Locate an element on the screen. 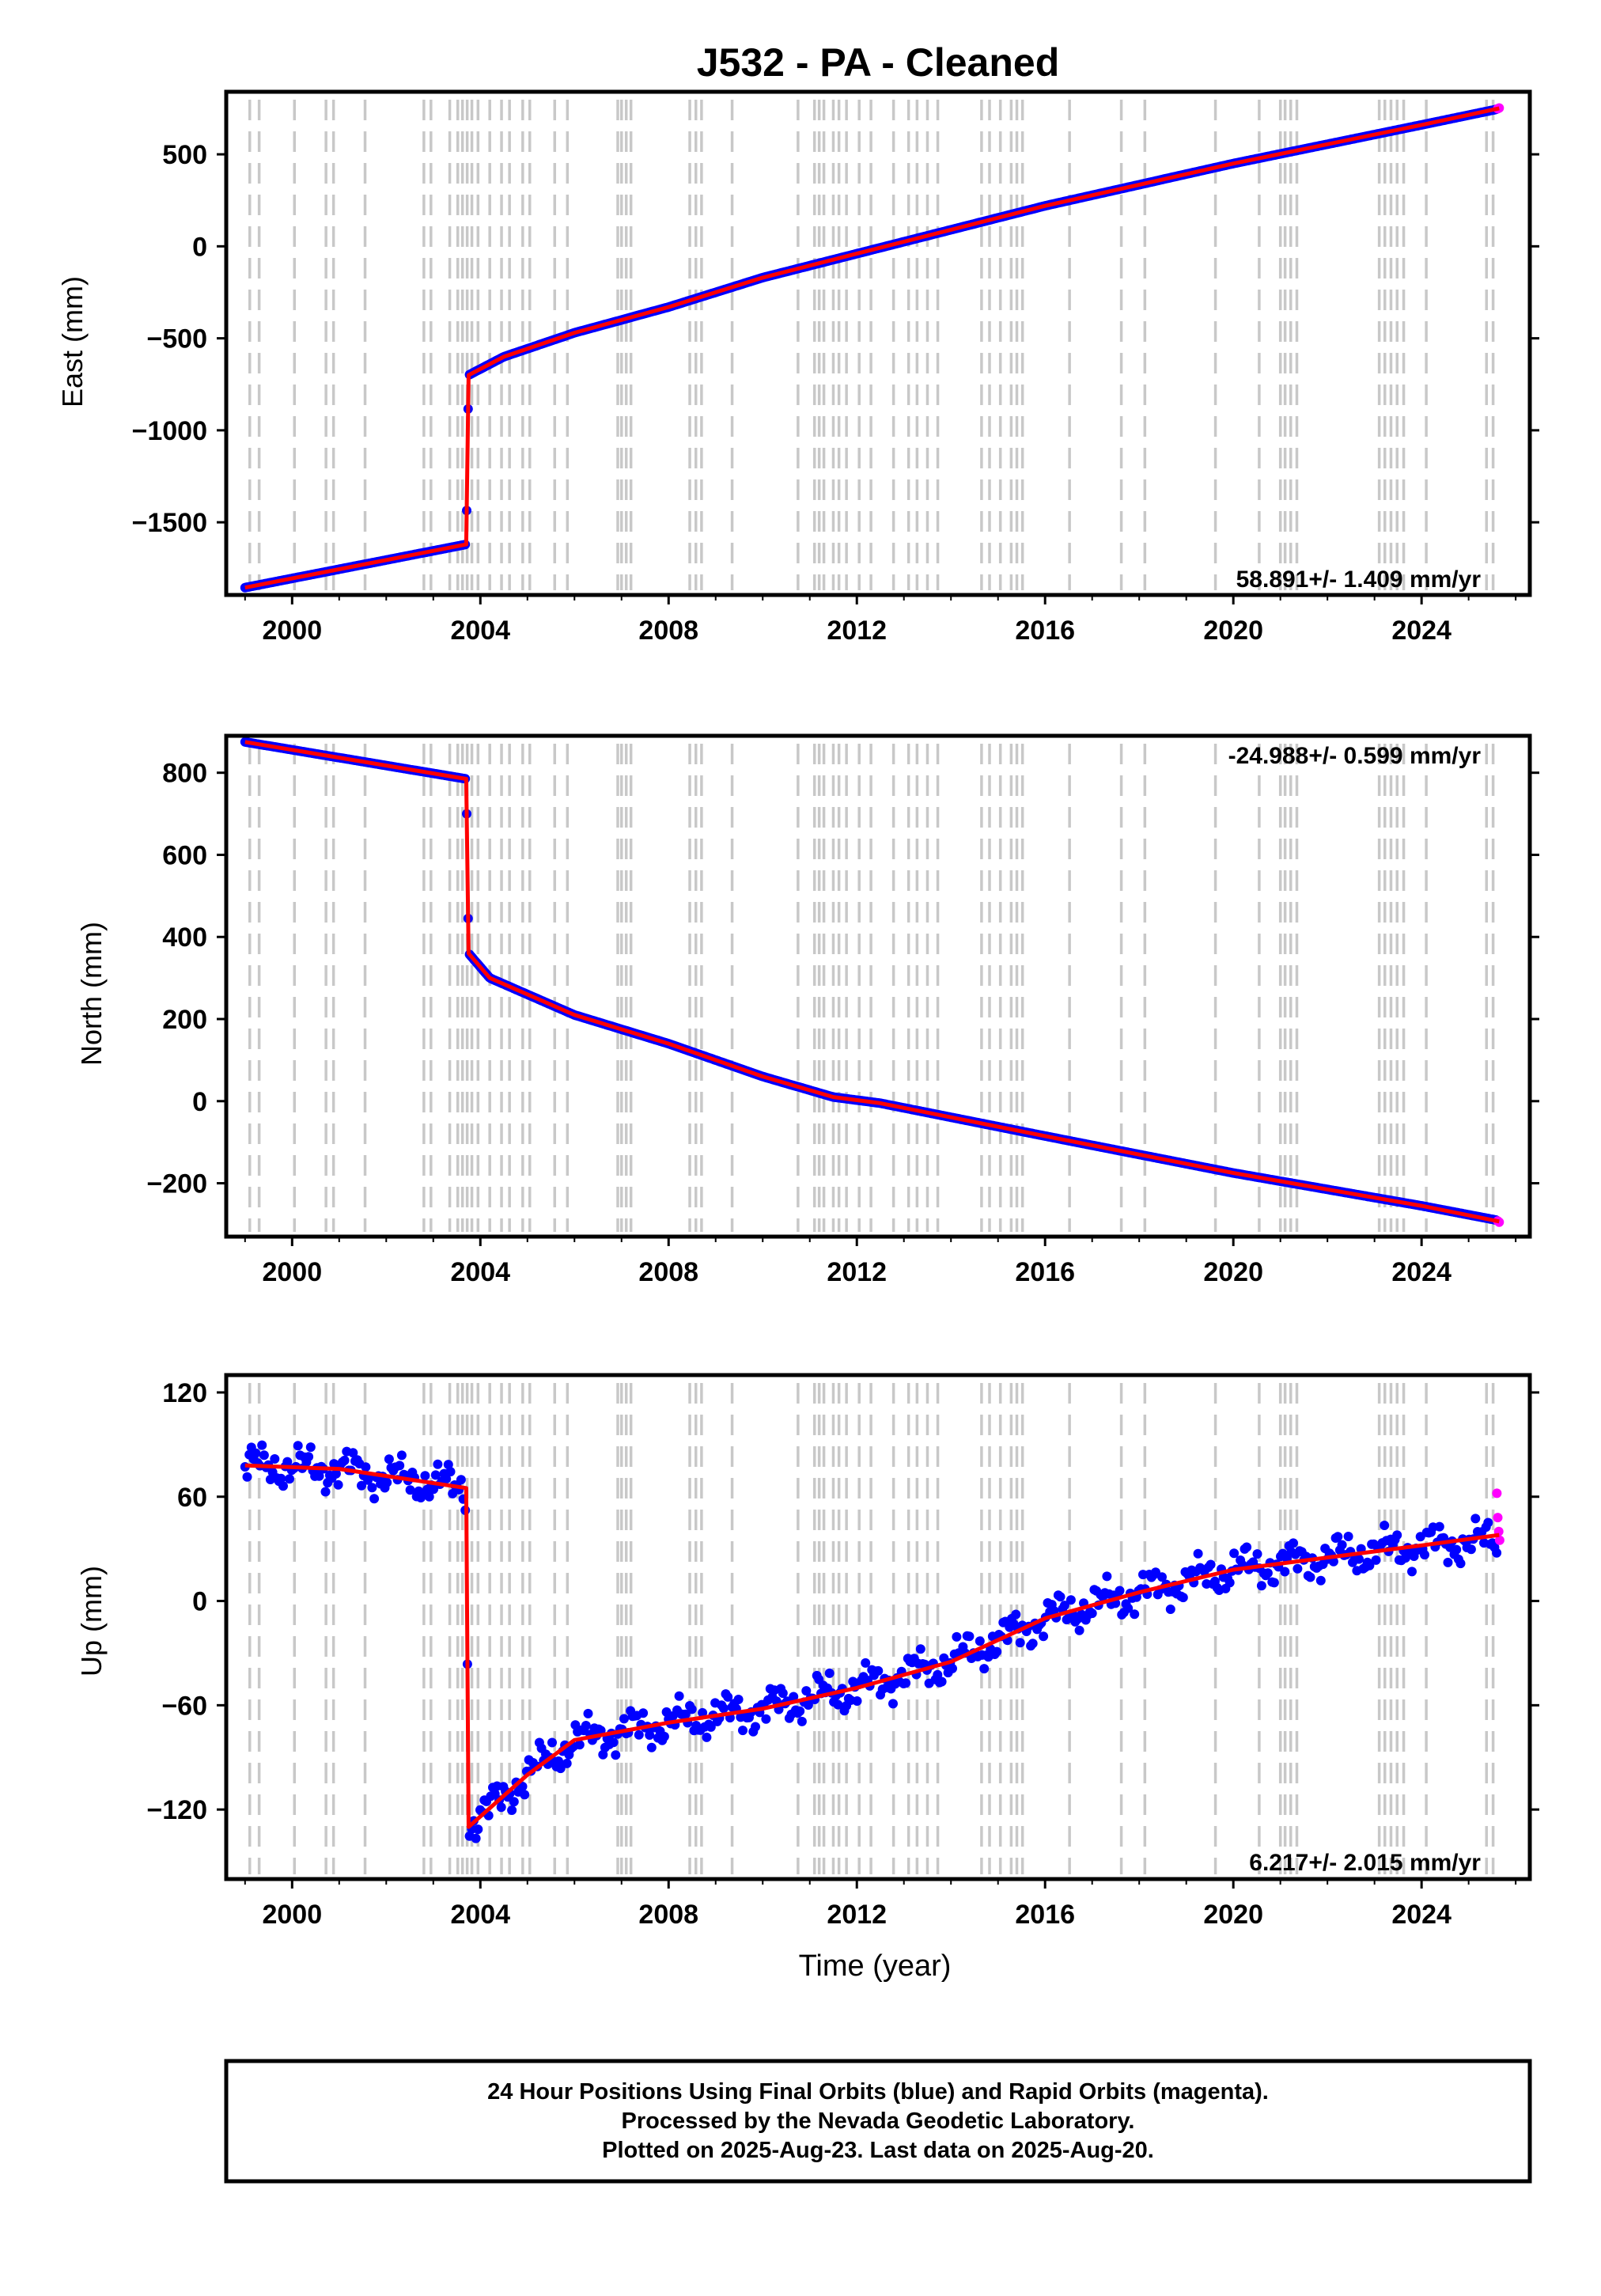 This screenshot has height=2296, width=1601. y-tick-label: −500 is located at coordinates (176, 339).